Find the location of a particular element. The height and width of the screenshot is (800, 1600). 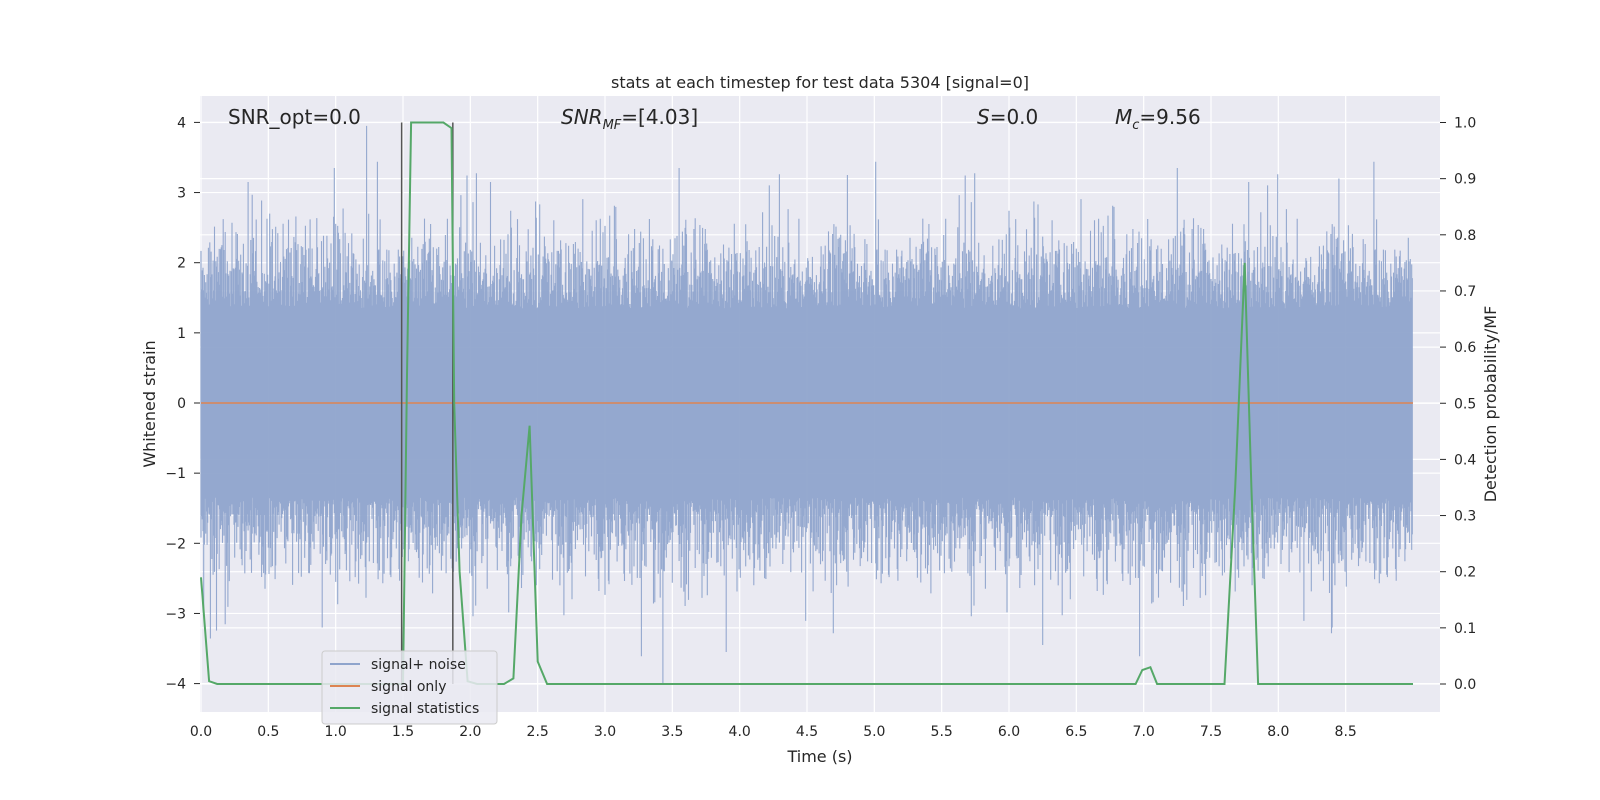

y-left-tick-label: 2 is located at coordinates (181, 264).